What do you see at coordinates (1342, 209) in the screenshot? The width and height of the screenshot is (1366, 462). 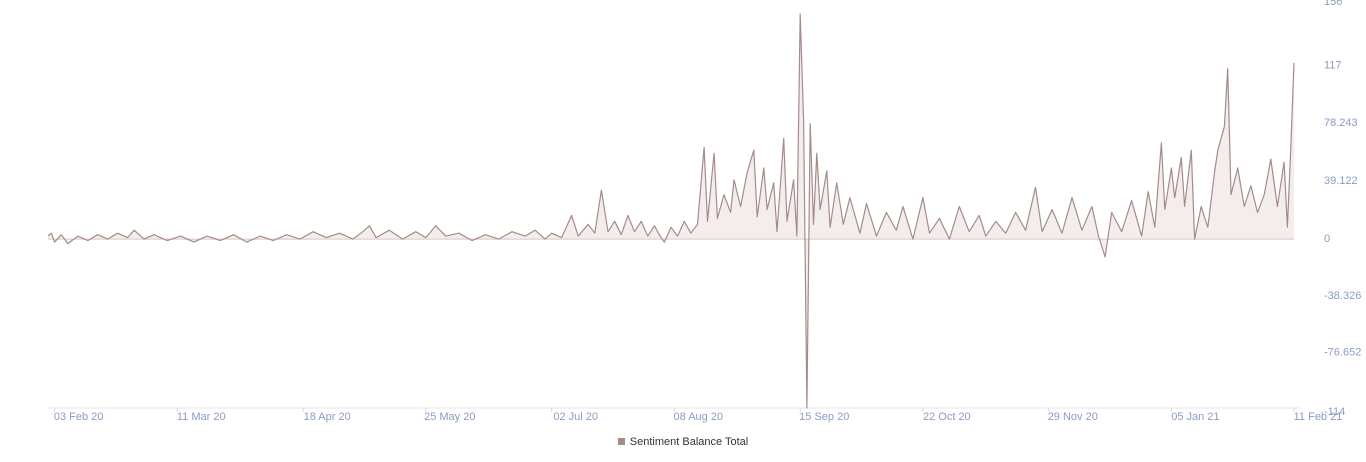 I see `y-axis: 156 117 78.243 39.122 0 -38.326 -76.652 -114` at bounding box center [1342, 209].